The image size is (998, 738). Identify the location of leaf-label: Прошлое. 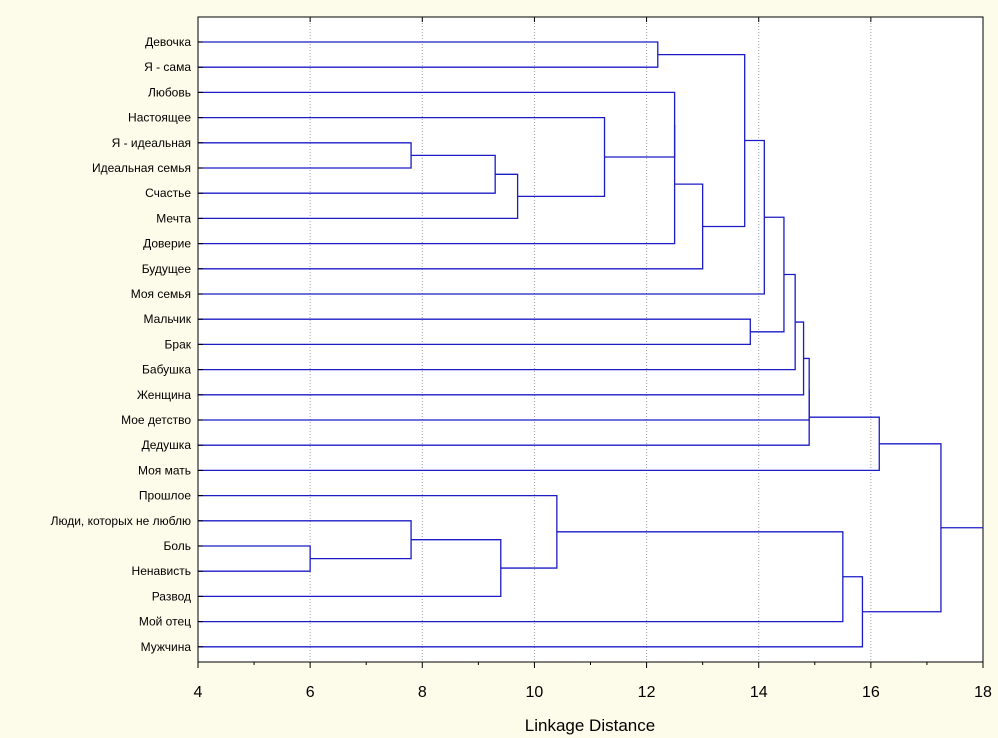
(165, 496).